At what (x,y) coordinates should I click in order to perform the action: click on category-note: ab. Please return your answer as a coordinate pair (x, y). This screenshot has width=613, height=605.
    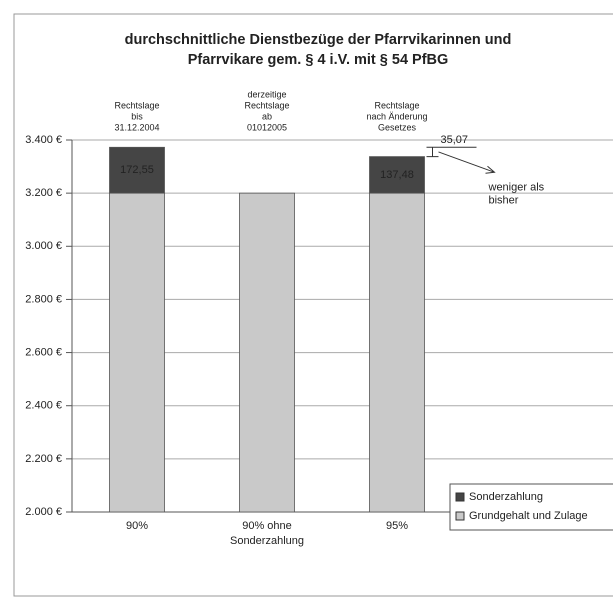
    Looking at the image, I should click on (267, 116).